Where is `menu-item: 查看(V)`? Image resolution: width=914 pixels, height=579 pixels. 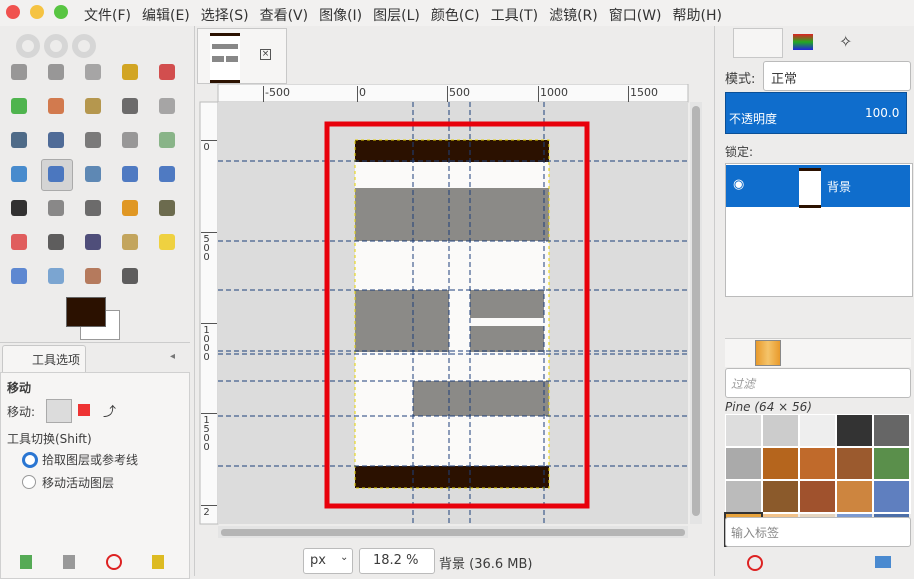 menu-item: 查看(V) is located at coordinates (284, 16).